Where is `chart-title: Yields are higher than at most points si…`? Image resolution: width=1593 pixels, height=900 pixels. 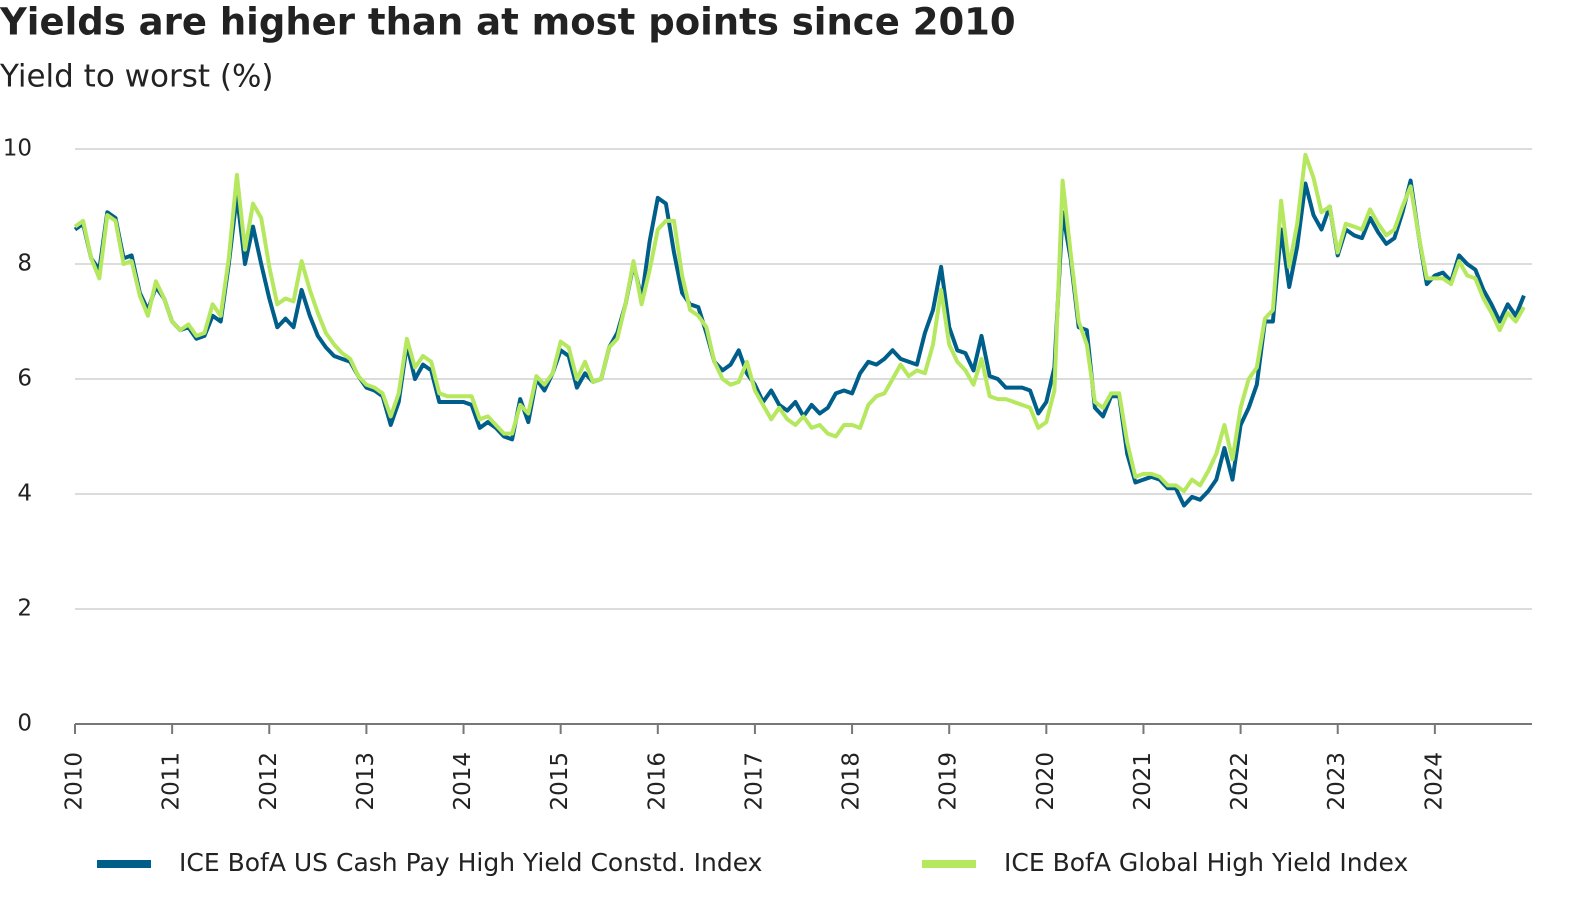 chart-title: Yields are higher than at most points si… is located at coordinates (508, 22).